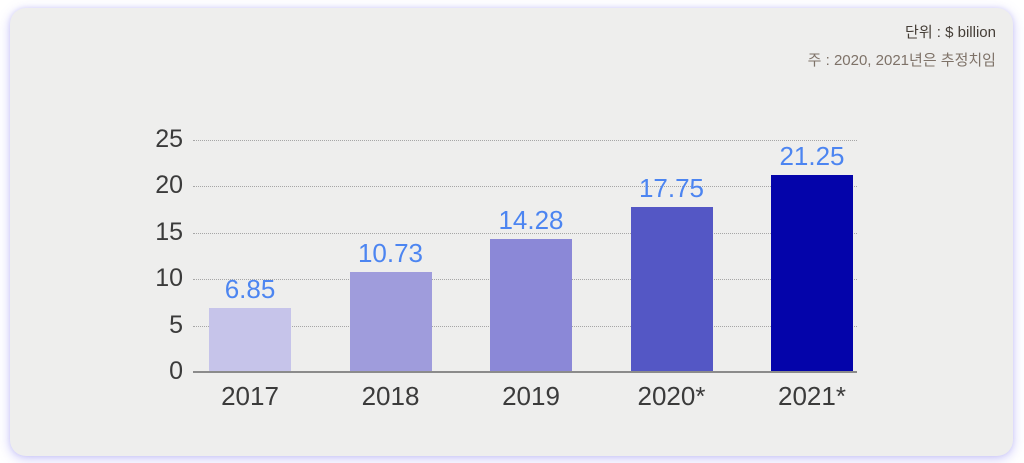 The width and height of the screenshot is (1024, 463). I want to click on estimate-note-label: 주 : 2020, 2021년은 추정치임, so click(901, 60).